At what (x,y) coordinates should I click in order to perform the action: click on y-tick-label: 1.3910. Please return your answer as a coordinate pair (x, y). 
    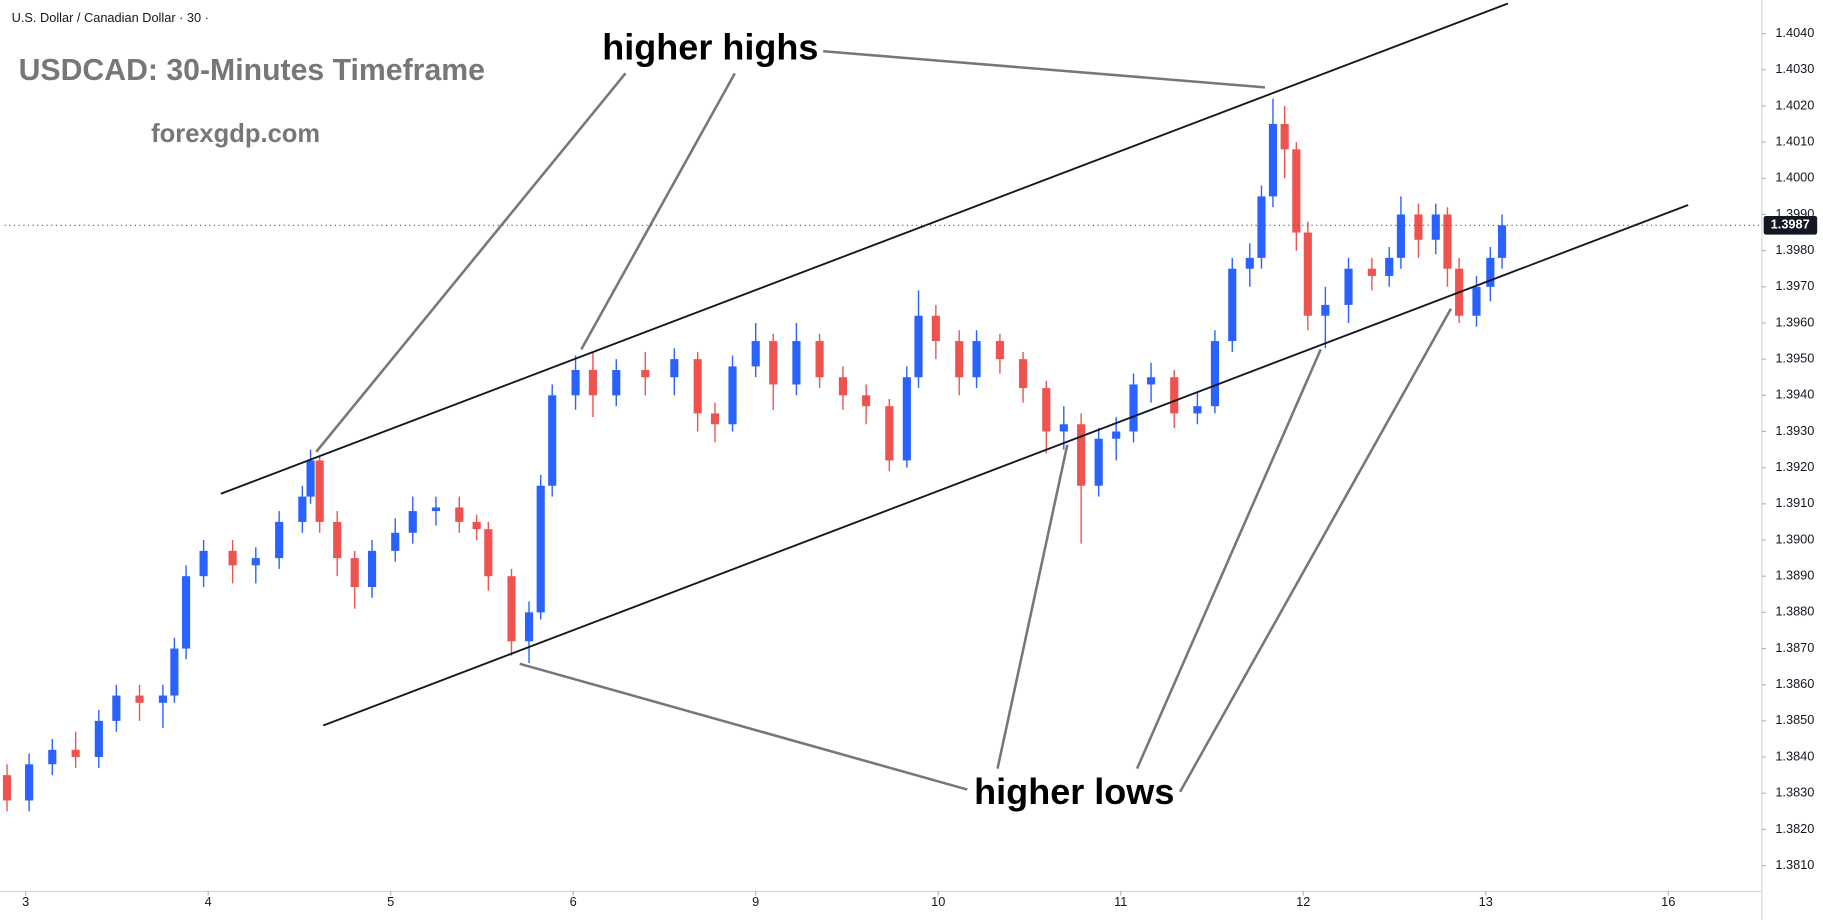
    Looking at the image, I should click on (1794, 502).